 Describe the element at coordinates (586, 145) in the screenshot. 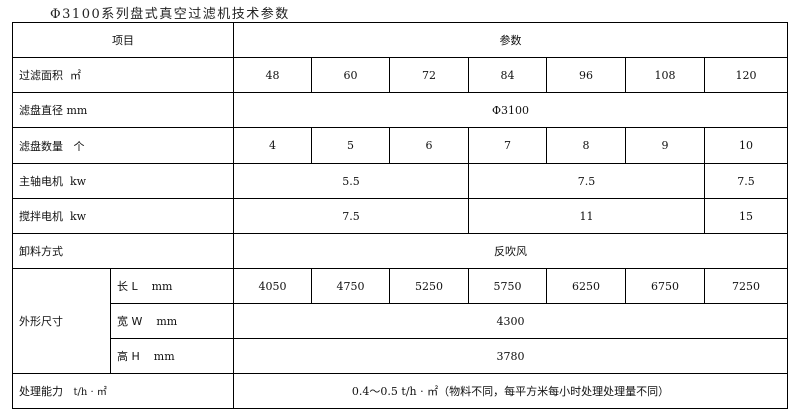

I see `cell: 8` at that location.